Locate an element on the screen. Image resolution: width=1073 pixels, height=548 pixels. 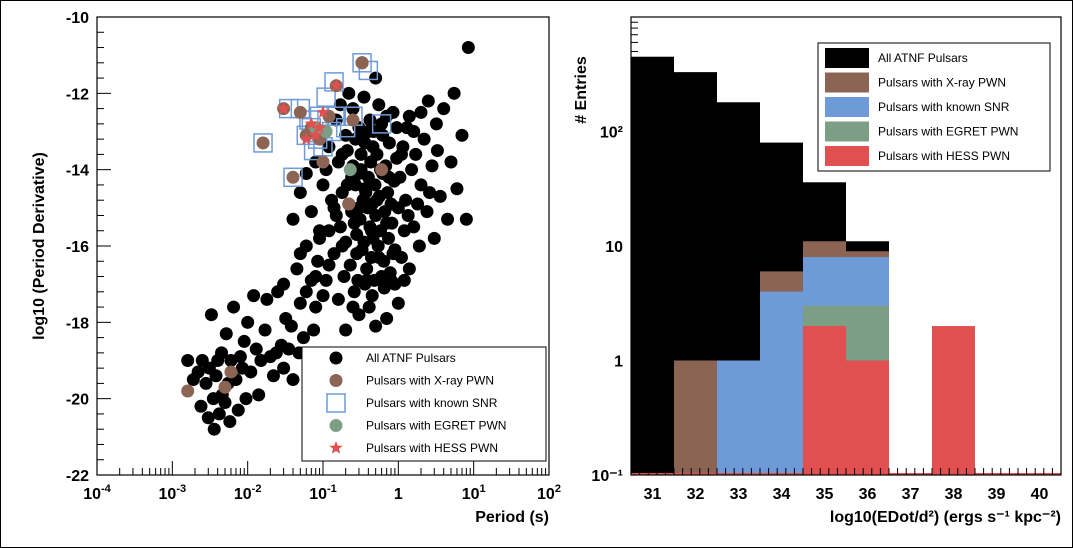
x-tick-label: 40 is located at coordinates (1040, 494).